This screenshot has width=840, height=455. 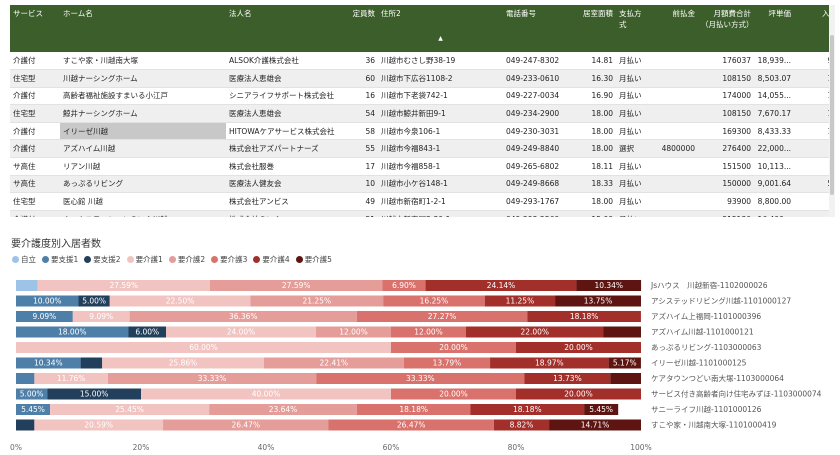 I want to click on table-cell: 川越市今福843-1, so click(x=440, y=149).